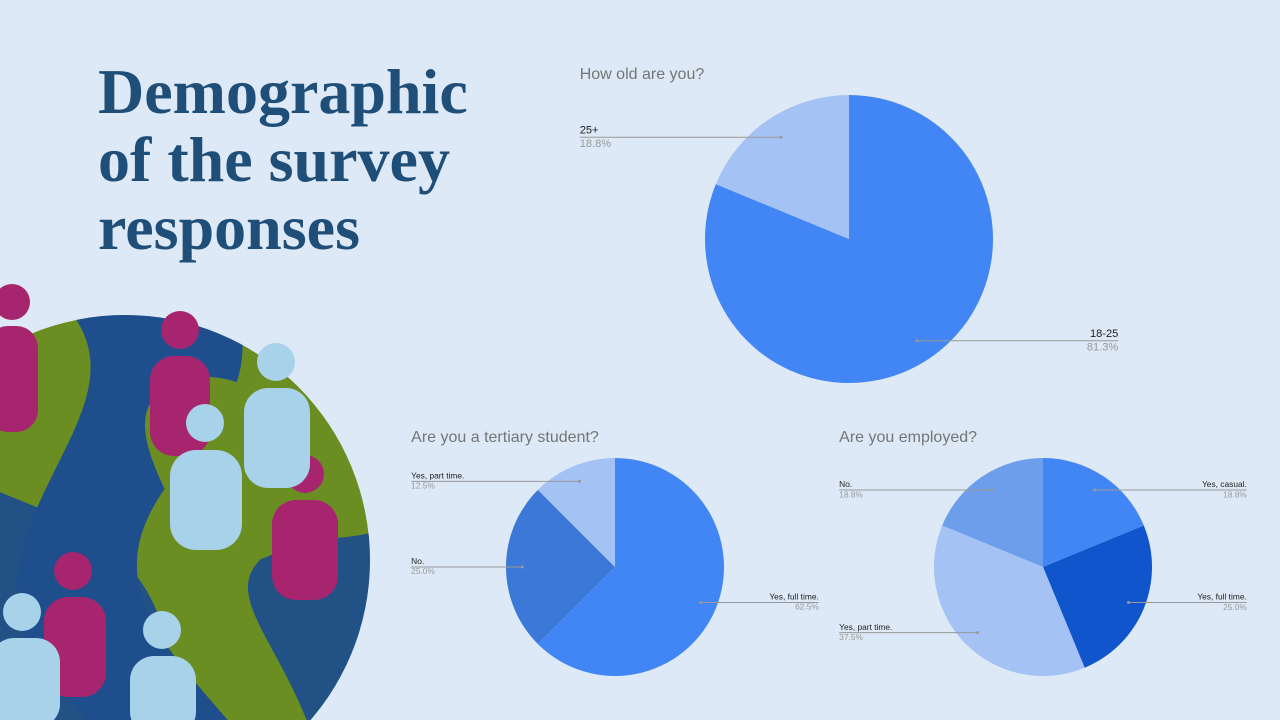 The width and height of the screenshot is (1280, 720). Describe the element at coordinates (642, 74) in the screenshot. I see `chart-title: How old are you?` at that location.